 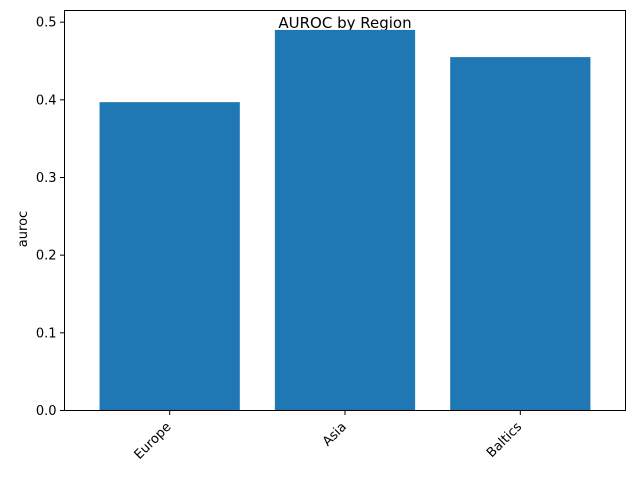 What do you see at coordinates (46, 178) in the screenshot?
I see `y-tick-label: 0.3` at bounding box center [46, 178].